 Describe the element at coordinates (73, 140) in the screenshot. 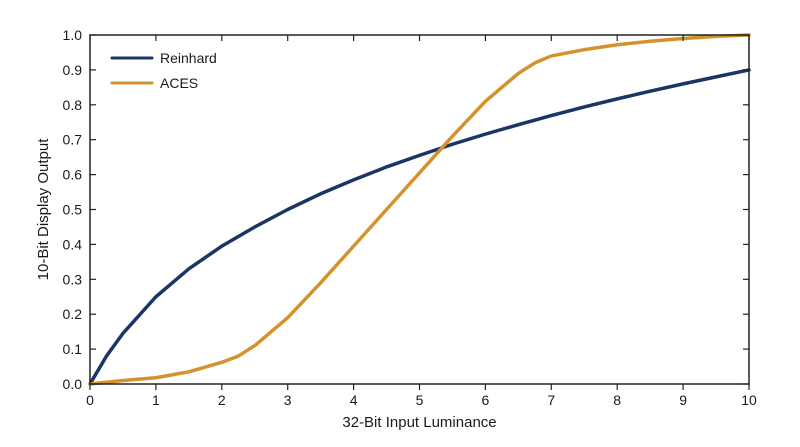

I see `y-tick-label: 0.7` at that location.